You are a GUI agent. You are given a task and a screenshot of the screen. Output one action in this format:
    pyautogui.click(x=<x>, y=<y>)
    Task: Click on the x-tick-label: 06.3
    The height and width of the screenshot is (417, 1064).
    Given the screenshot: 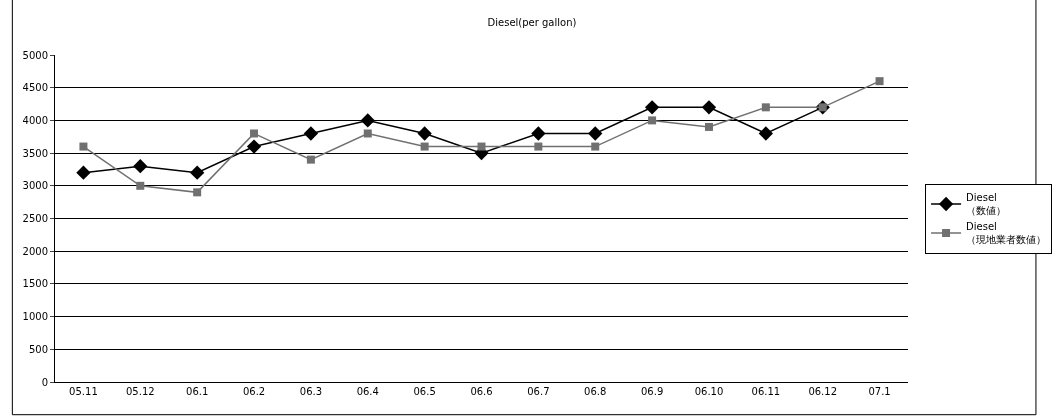 What is the action you would take?
    pyautogui.click(x=311, y=391)
    